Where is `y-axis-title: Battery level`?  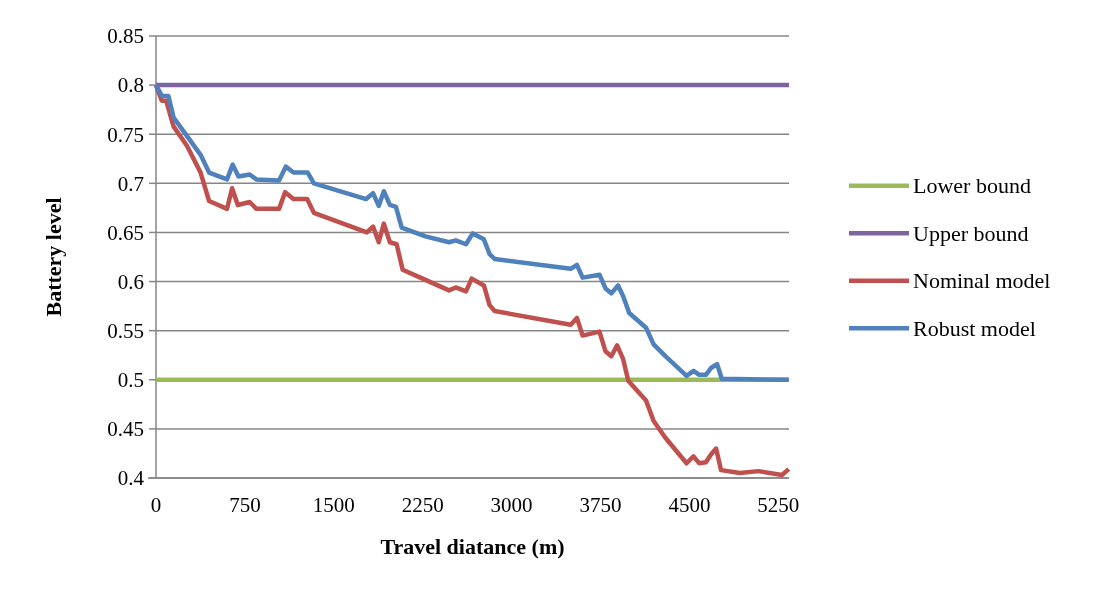
y-axis-title: Battery level is located at coordinates (53, 257).